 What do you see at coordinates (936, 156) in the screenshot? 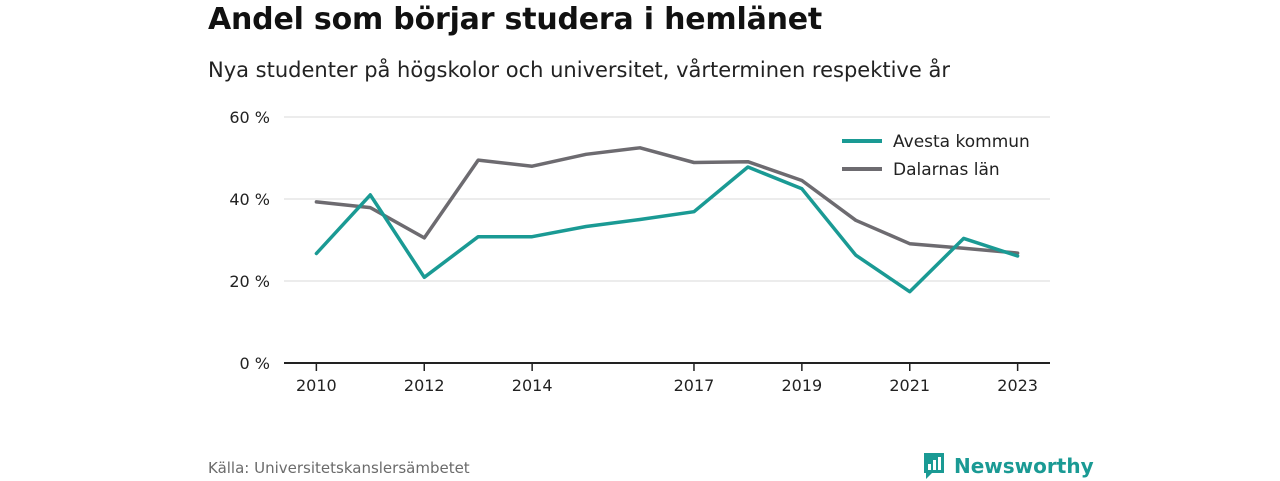
I see `legend: Avesta kommun Dalarnas län` at bounding box center [936, 156].